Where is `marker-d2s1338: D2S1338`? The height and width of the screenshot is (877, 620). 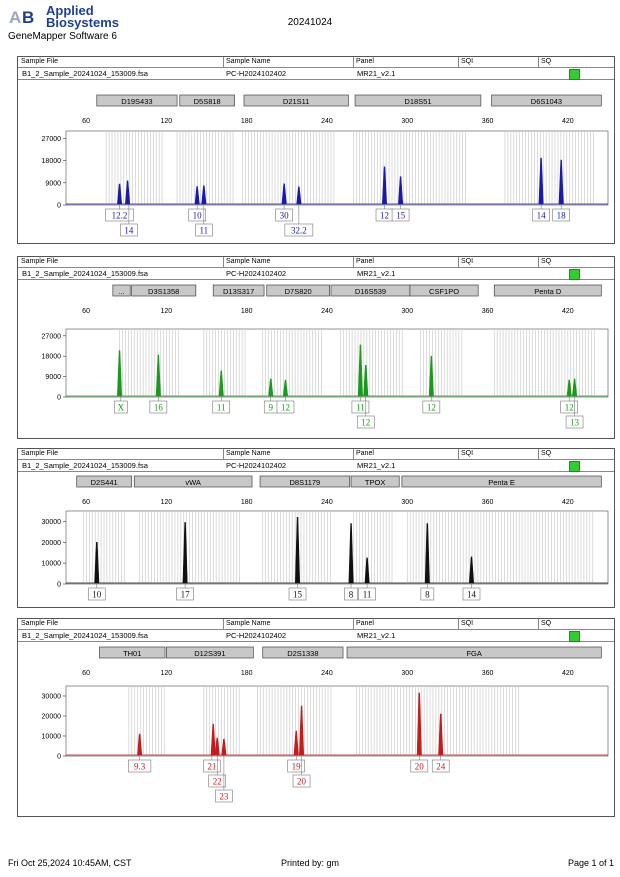 marker-d2s1338: D2S1338 is located at coordinates (303, 652).